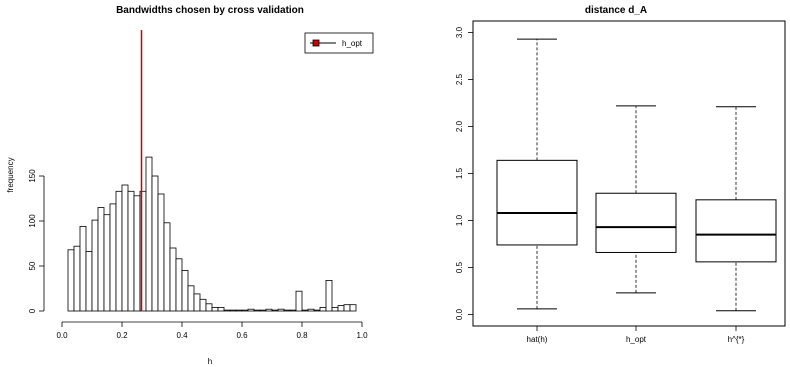 This screenshot has width=790, height=367. I want to click on histogram-x-axis-title: h, so click(210, 361).